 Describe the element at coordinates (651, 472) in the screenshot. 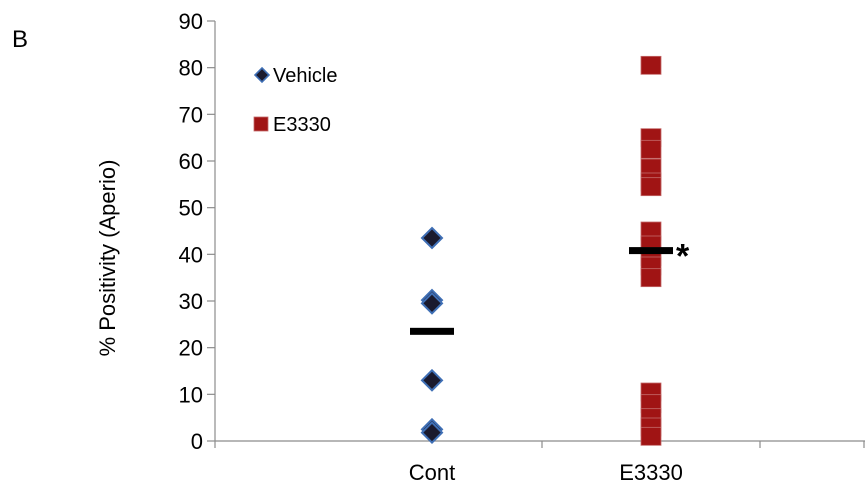

I see `x-tick-label: E3330` at that location.